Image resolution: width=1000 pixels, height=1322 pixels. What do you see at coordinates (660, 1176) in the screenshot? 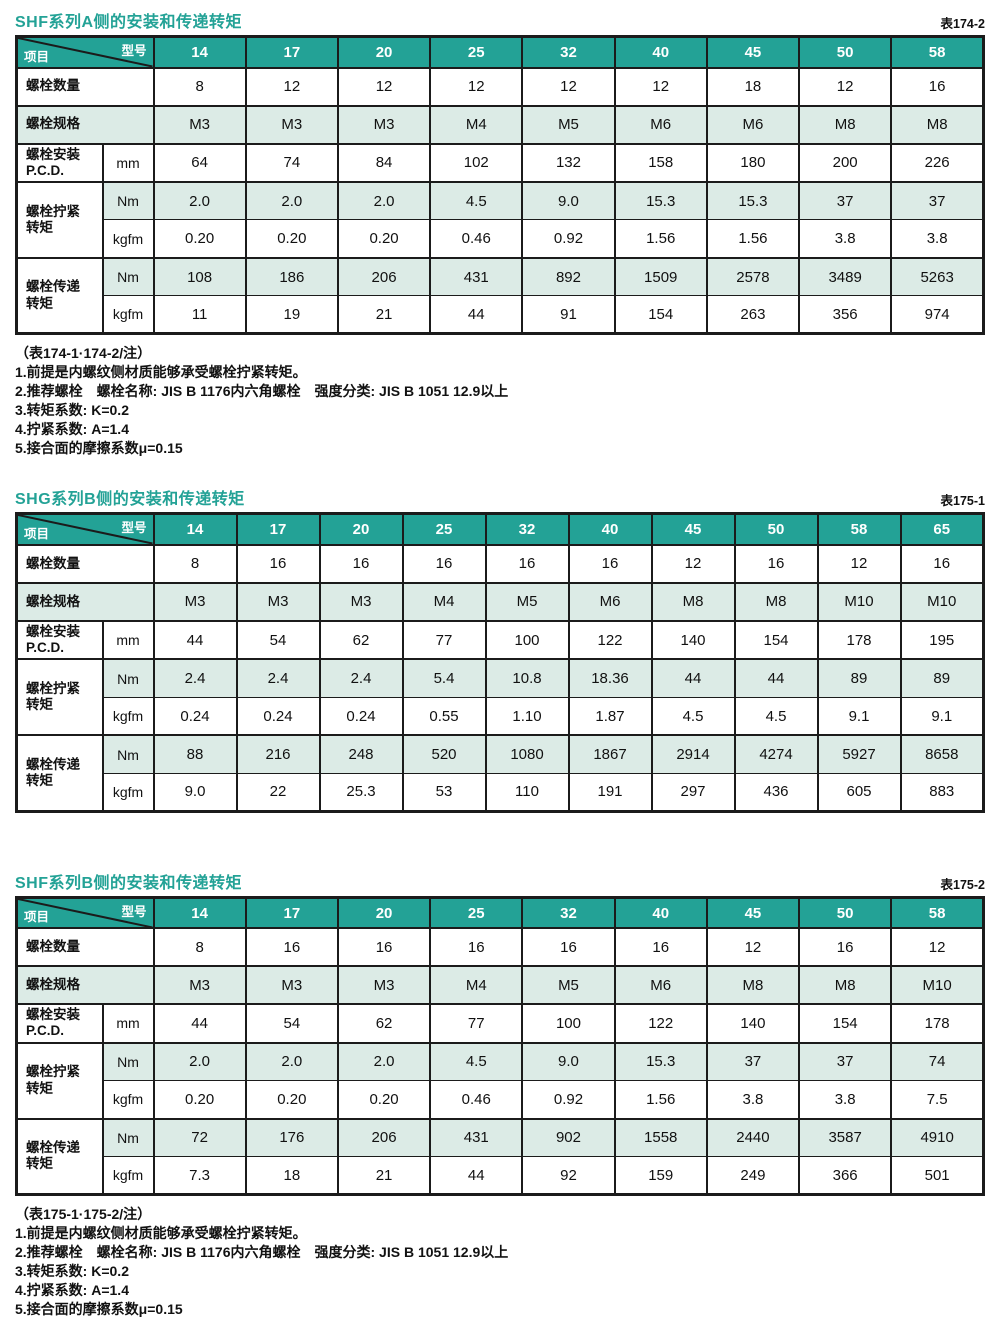
I see `data-cell: 159` at bounding box center [660, 1176].